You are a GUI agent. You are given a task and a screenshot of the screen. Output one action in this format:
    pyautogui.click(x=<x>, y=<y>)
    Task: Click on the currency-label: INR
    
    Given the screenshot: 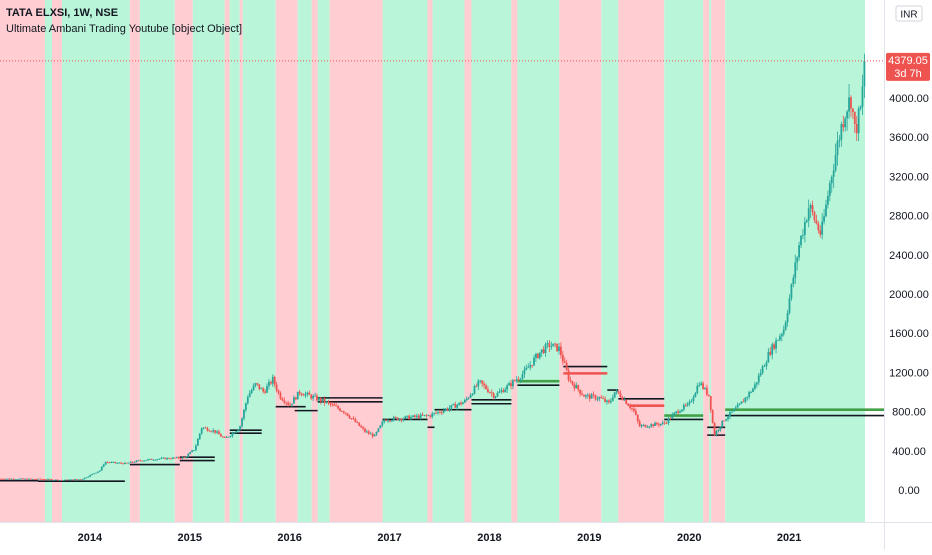 What is the action you would take?
    pyautogui.click(x=909, y=13)
    